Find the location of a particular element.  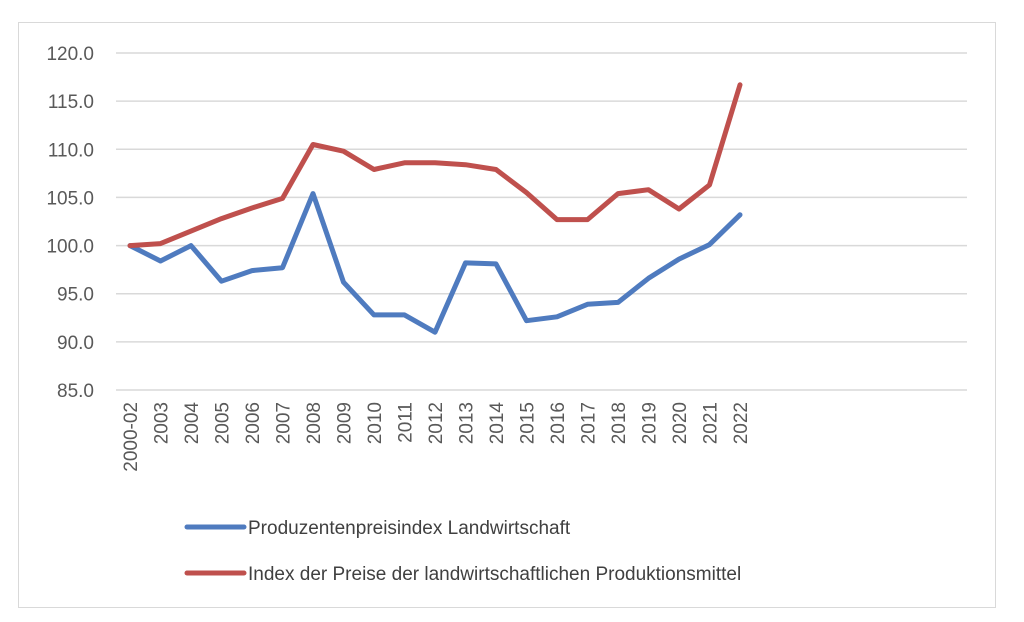

x-tick-label: 2013 is located at coordinates (467, 423).